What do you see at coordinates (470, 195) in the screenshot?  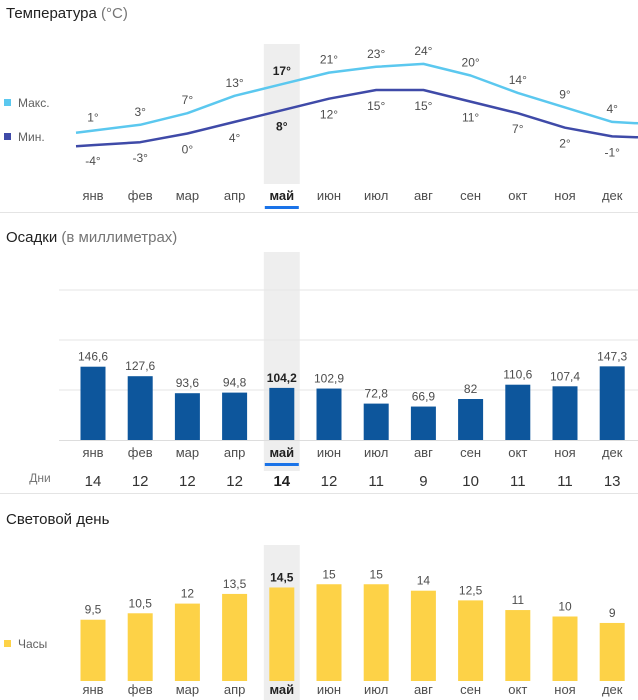 I see `temperature-month-label: сен` at bounding box center [470, 195].